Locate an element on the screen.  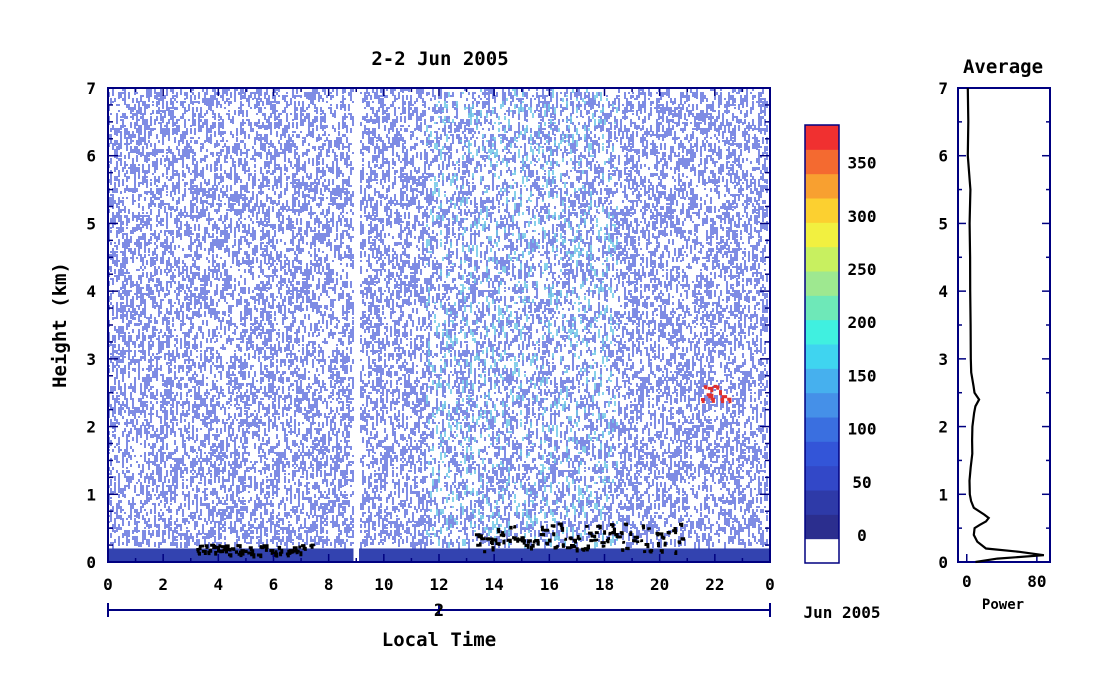
profile-ticks is located at coordinates (1004, 325).